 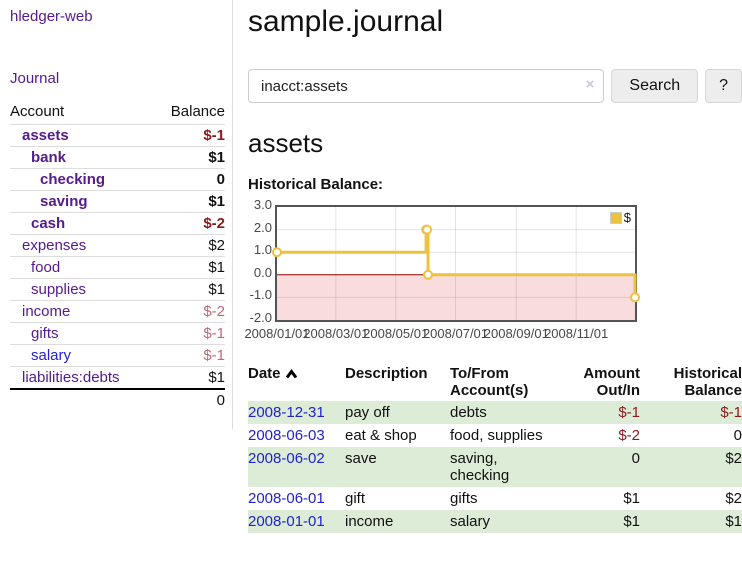 I want to click on account-link: bank, so click(x=49, y=157).